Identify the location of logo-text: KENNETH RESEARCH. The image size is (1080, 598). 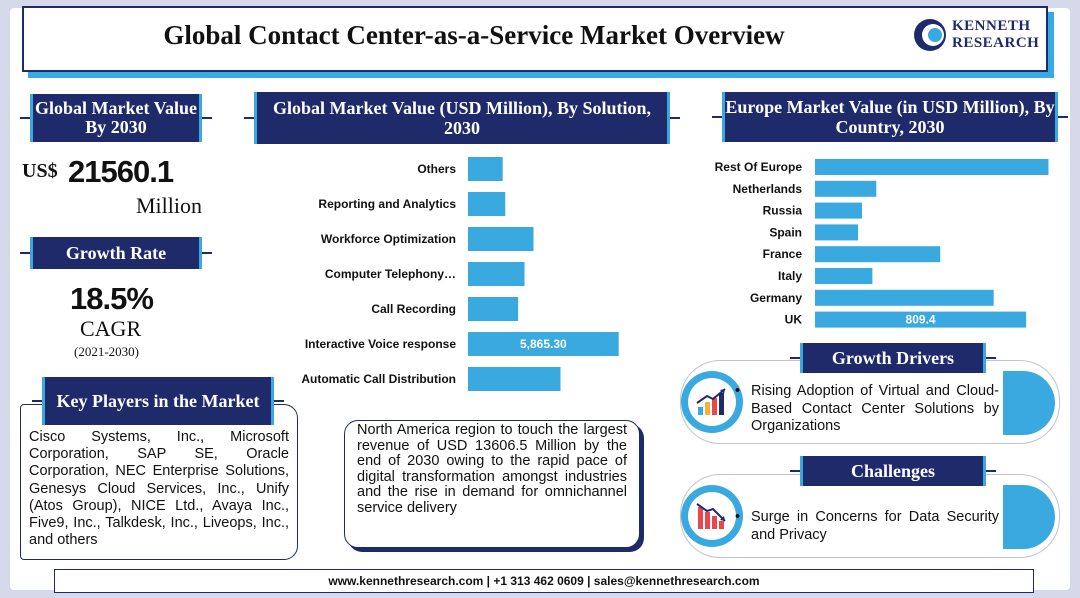
(995, 35).